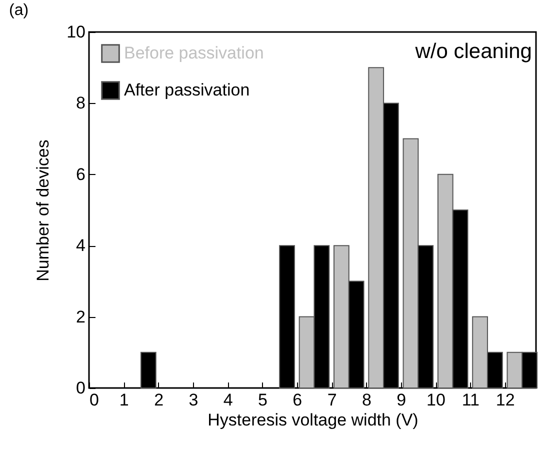  I want to click on y-tick-label: 6, so click(81, 174).